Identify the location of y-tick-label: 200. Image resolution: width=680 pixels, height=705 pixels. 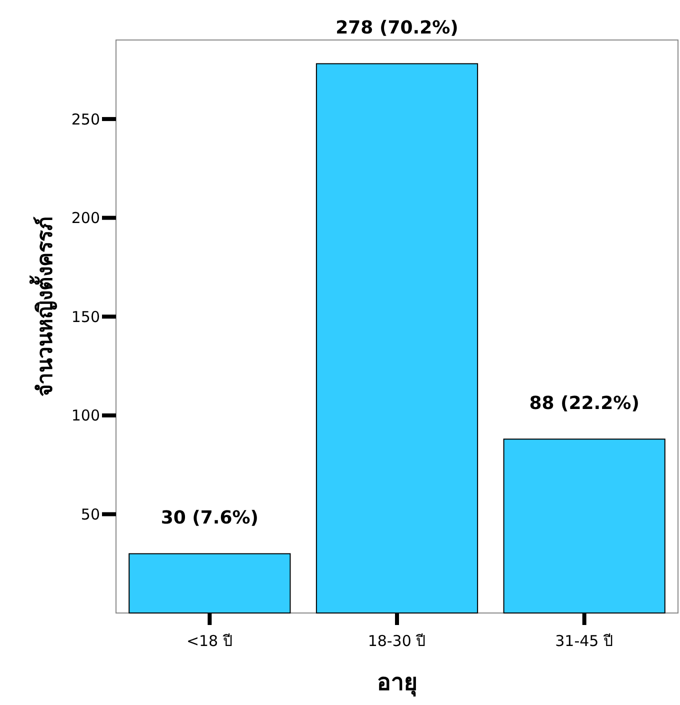
(85, 218).